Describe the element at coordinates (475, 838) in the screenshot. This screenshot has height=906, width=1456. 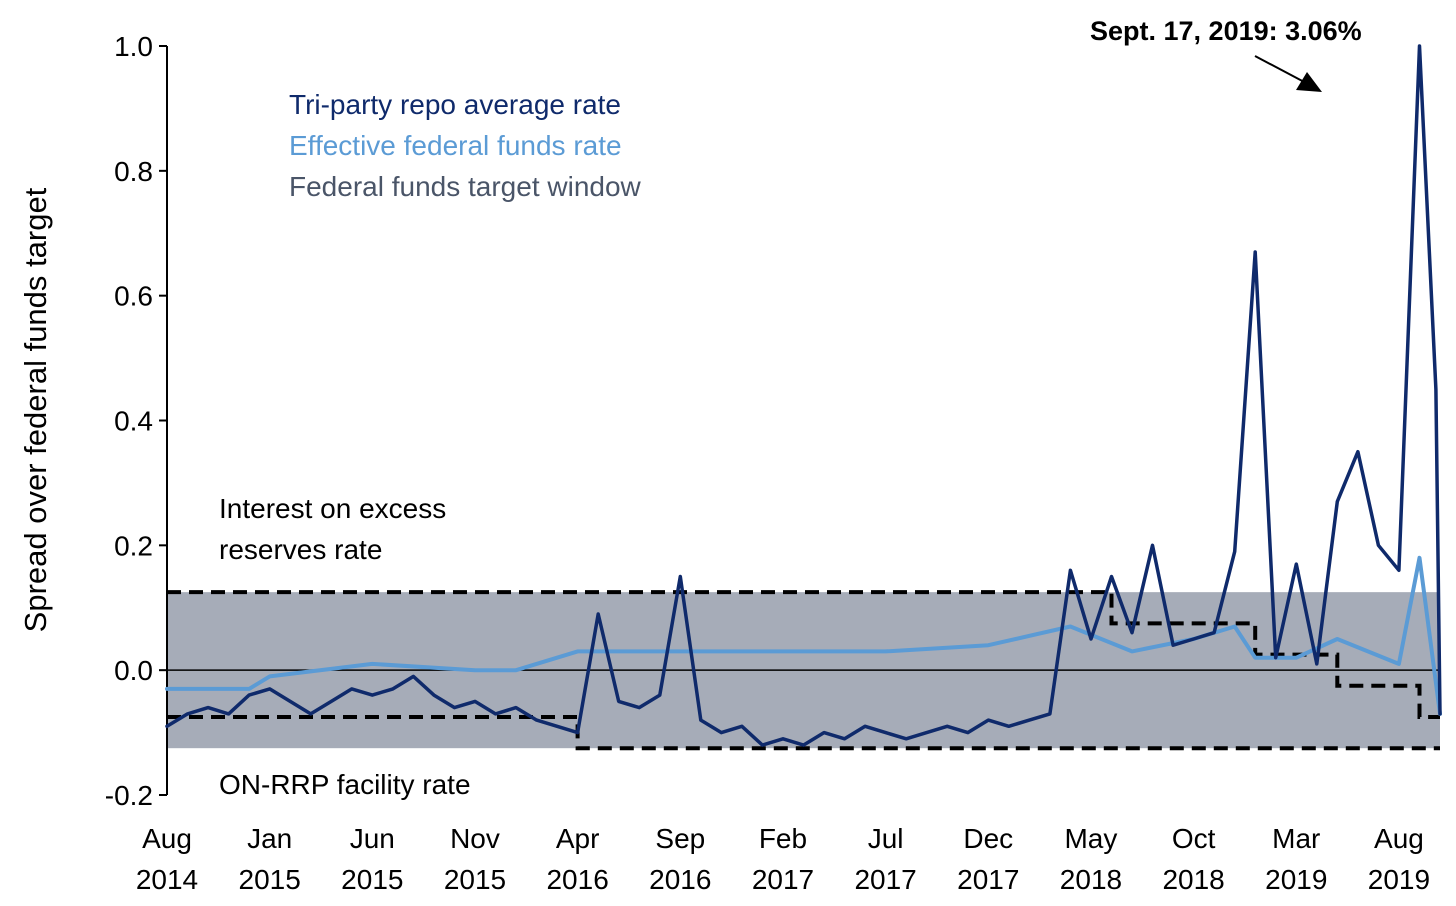
I see `x-tick-label-month: Nov` at that location.